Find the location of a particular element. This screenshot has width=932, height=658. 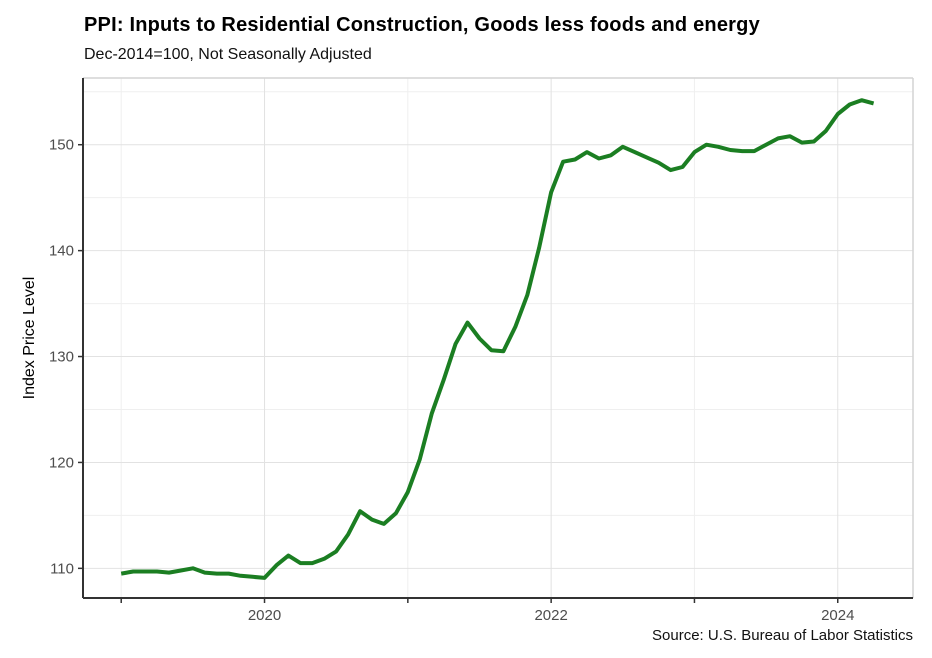

svg-text: 2020 is located at coordinates (264, 615).